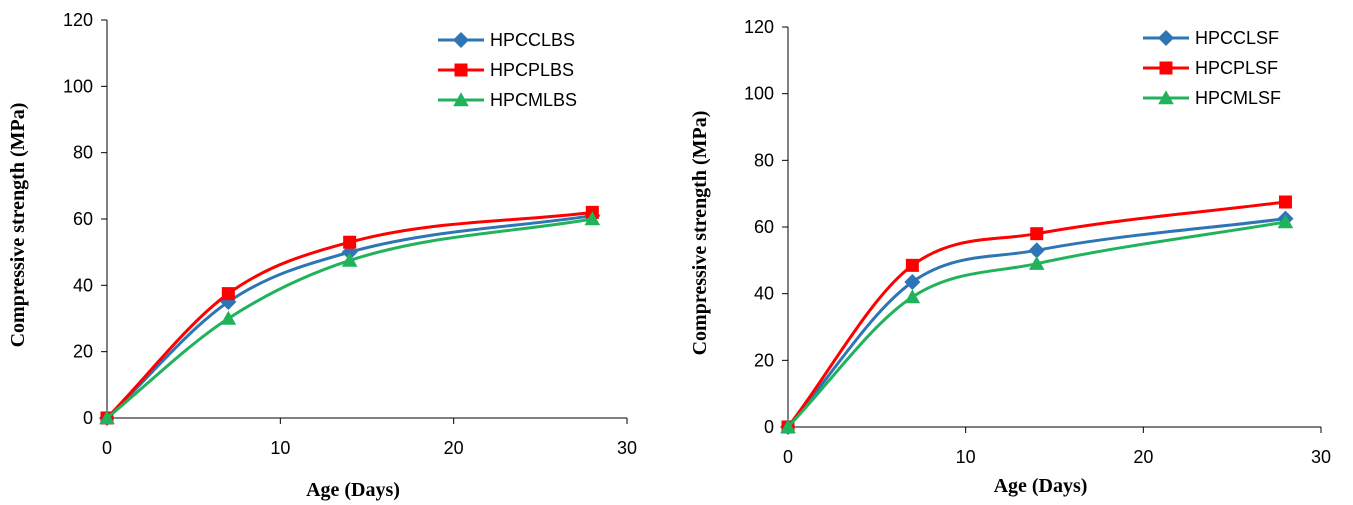 This screenshot has width=1353, height=505. I want to click on legend-label: HPCMLSF, so click(1238, 98).